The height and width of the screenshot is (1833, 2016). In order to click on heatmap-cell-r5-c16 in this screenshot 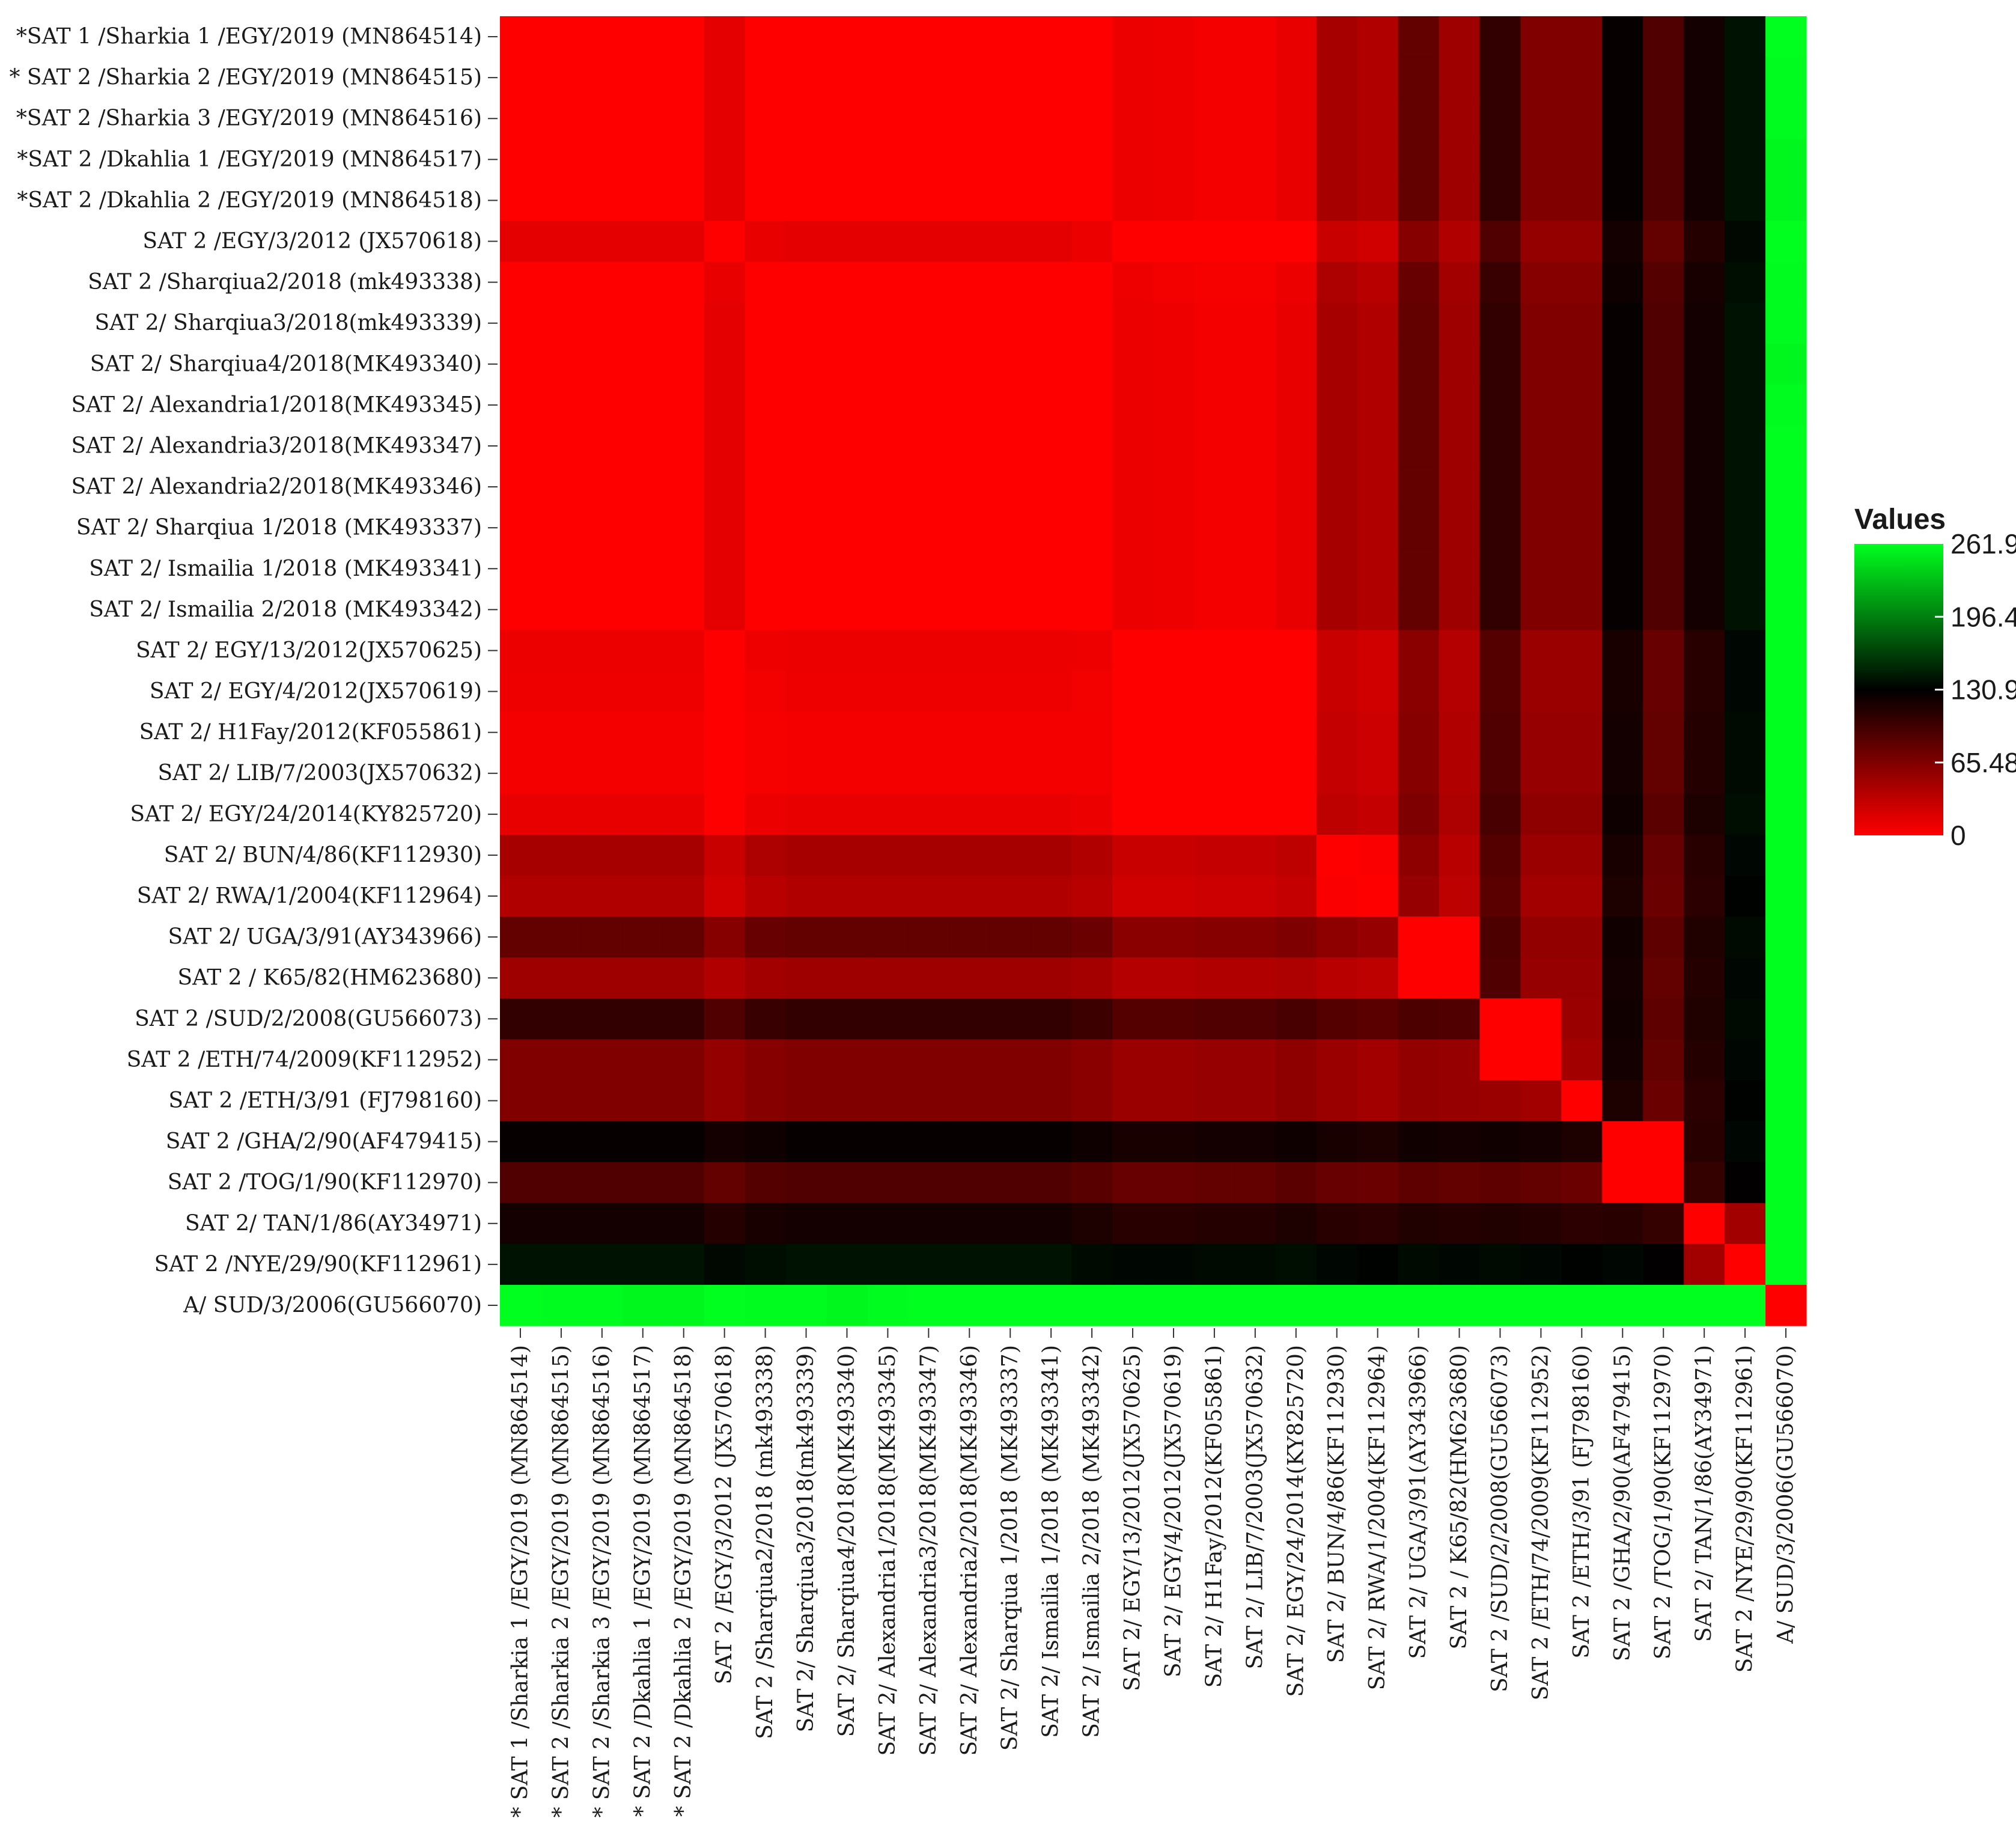, I will do `click(1133, 201)`.